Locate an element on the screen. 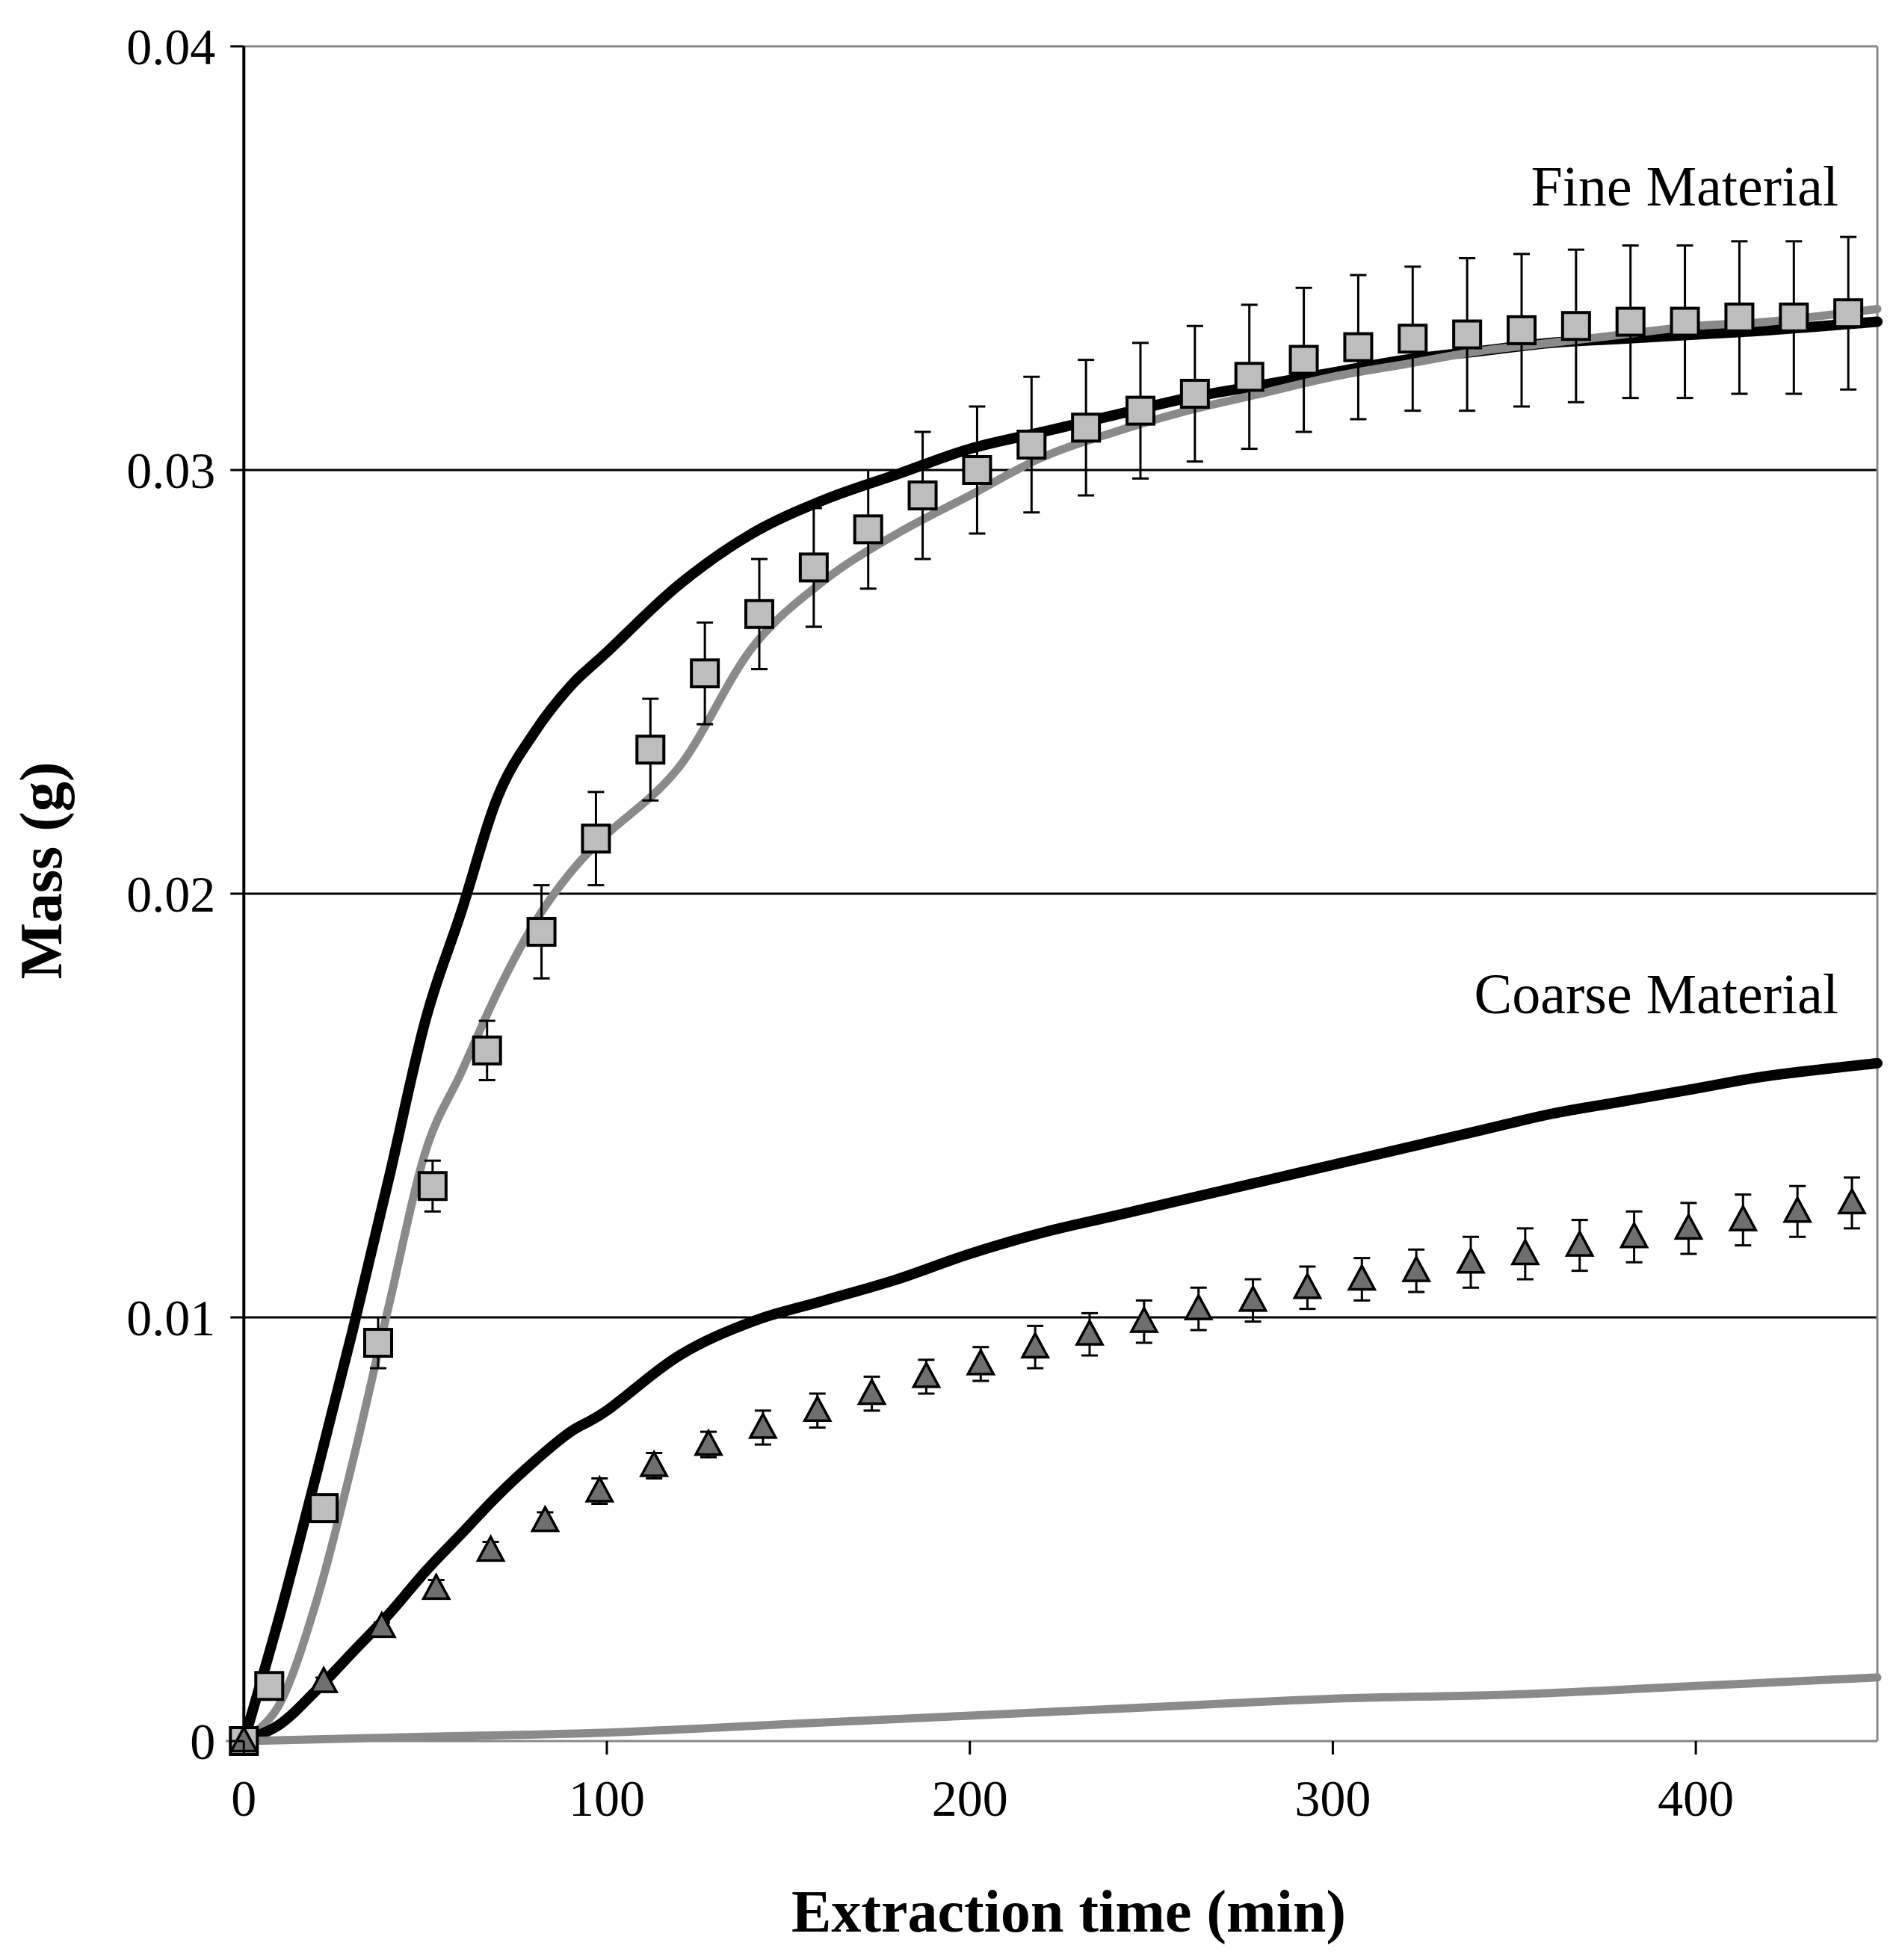 This screenshot has width=1899, height=1960. y-tick-label-2: 0.02 is located at coordinates (171, 894).